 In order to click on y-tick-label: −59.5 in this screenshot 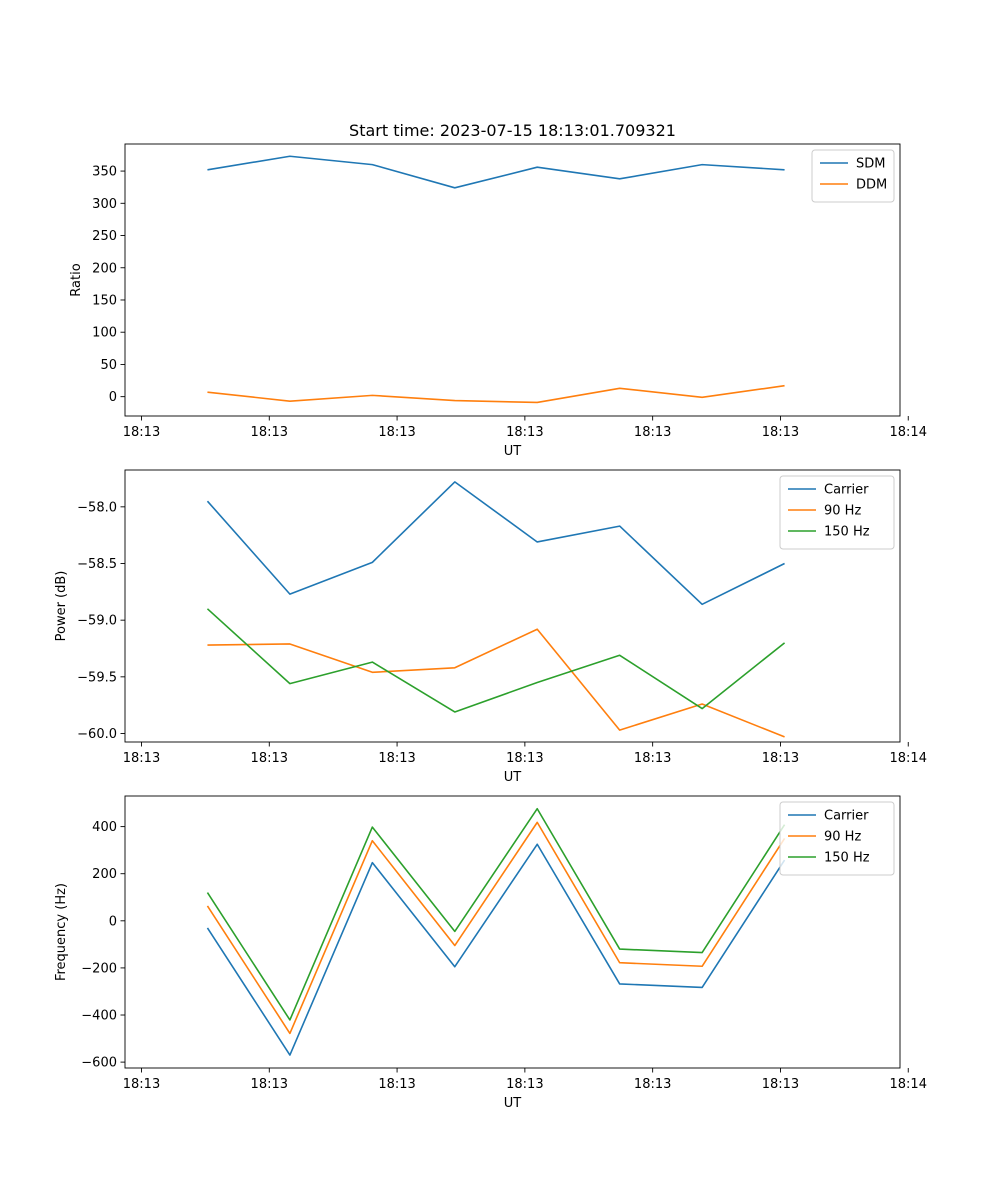, I will do `click(97, 677)`.